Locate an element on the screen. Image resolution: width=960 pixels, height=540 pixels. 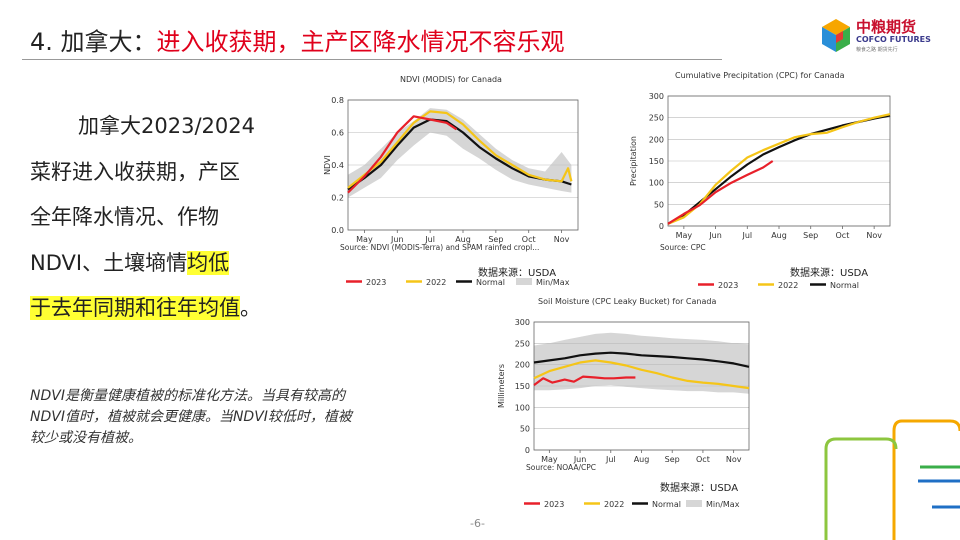
cpc-series-y2023 is located at coordinates (720, 192).